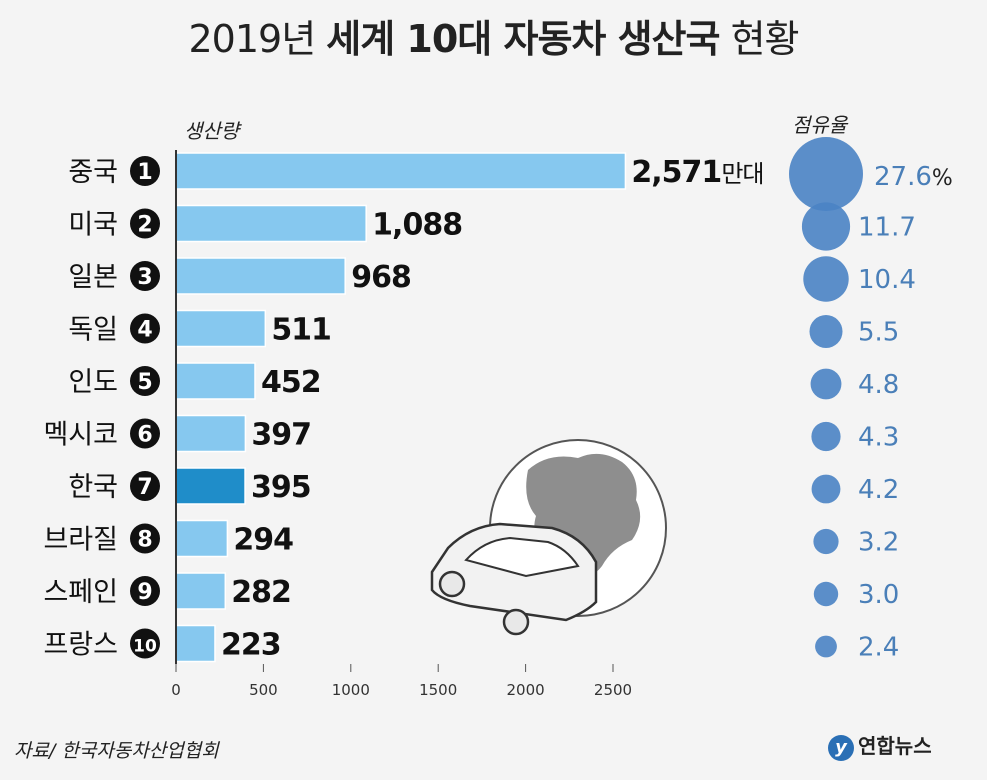 The height and width of the screenshot is (780, 987). What do you see at coordinates (93, 225) in the screenshot?
I see `category-label: 미국` at bounding box center [93, 225].